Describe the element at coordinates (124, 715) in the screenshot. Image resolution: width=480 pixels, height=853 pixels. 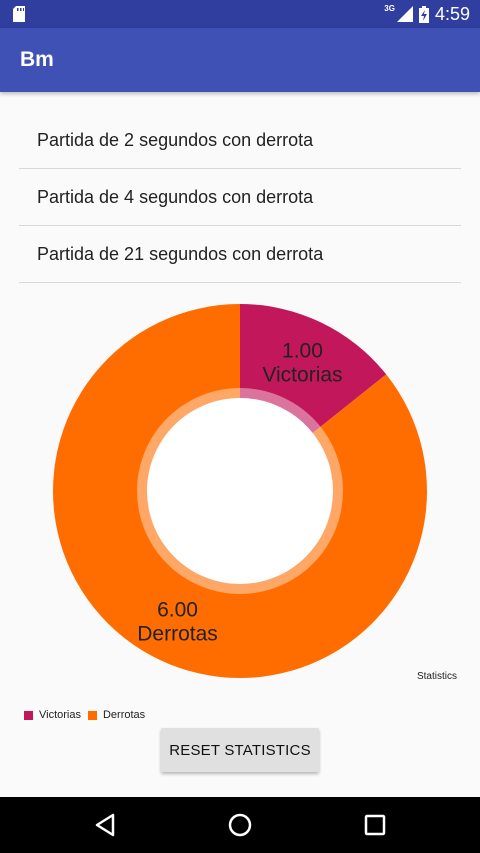
I see `legend-label: Derrotas` at that location.